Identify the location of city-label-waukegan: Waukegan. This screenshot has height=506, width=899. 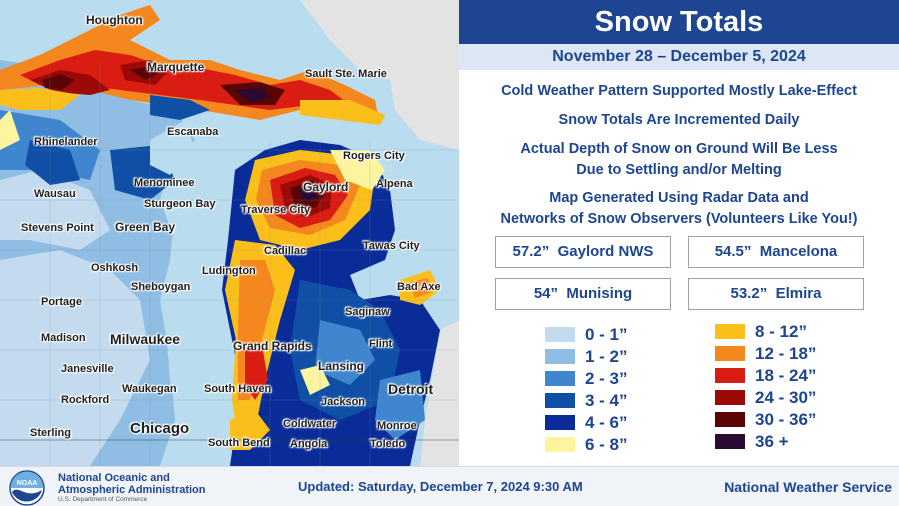
(149, 389).